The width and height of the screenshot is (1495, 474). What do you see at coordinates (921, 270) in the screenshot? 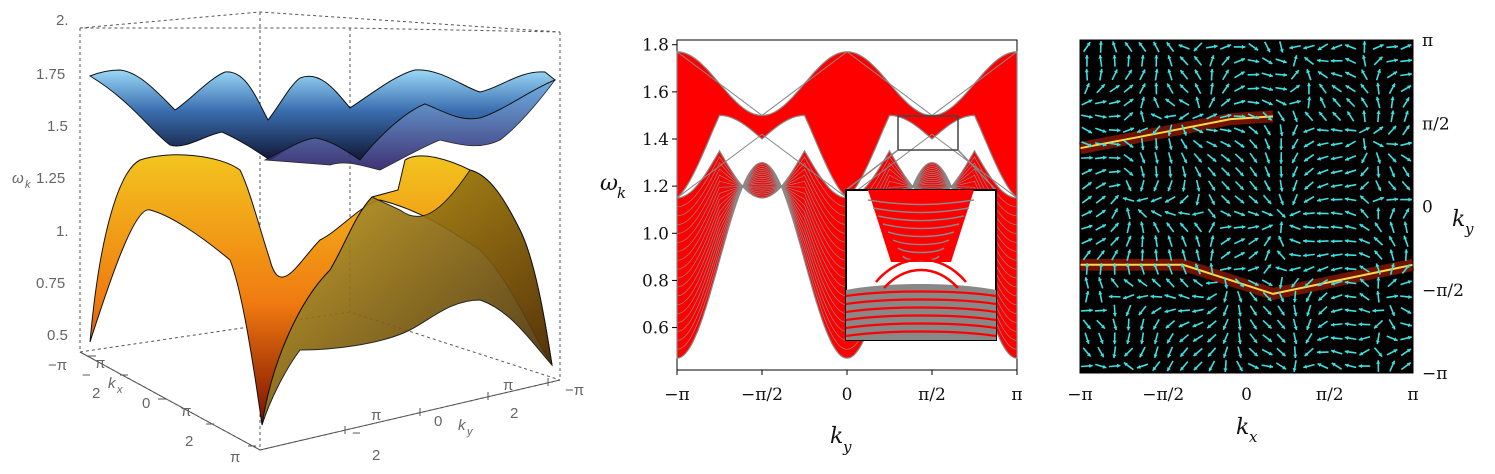
I see `inset-edge-state` at bounding box center [921, 270].